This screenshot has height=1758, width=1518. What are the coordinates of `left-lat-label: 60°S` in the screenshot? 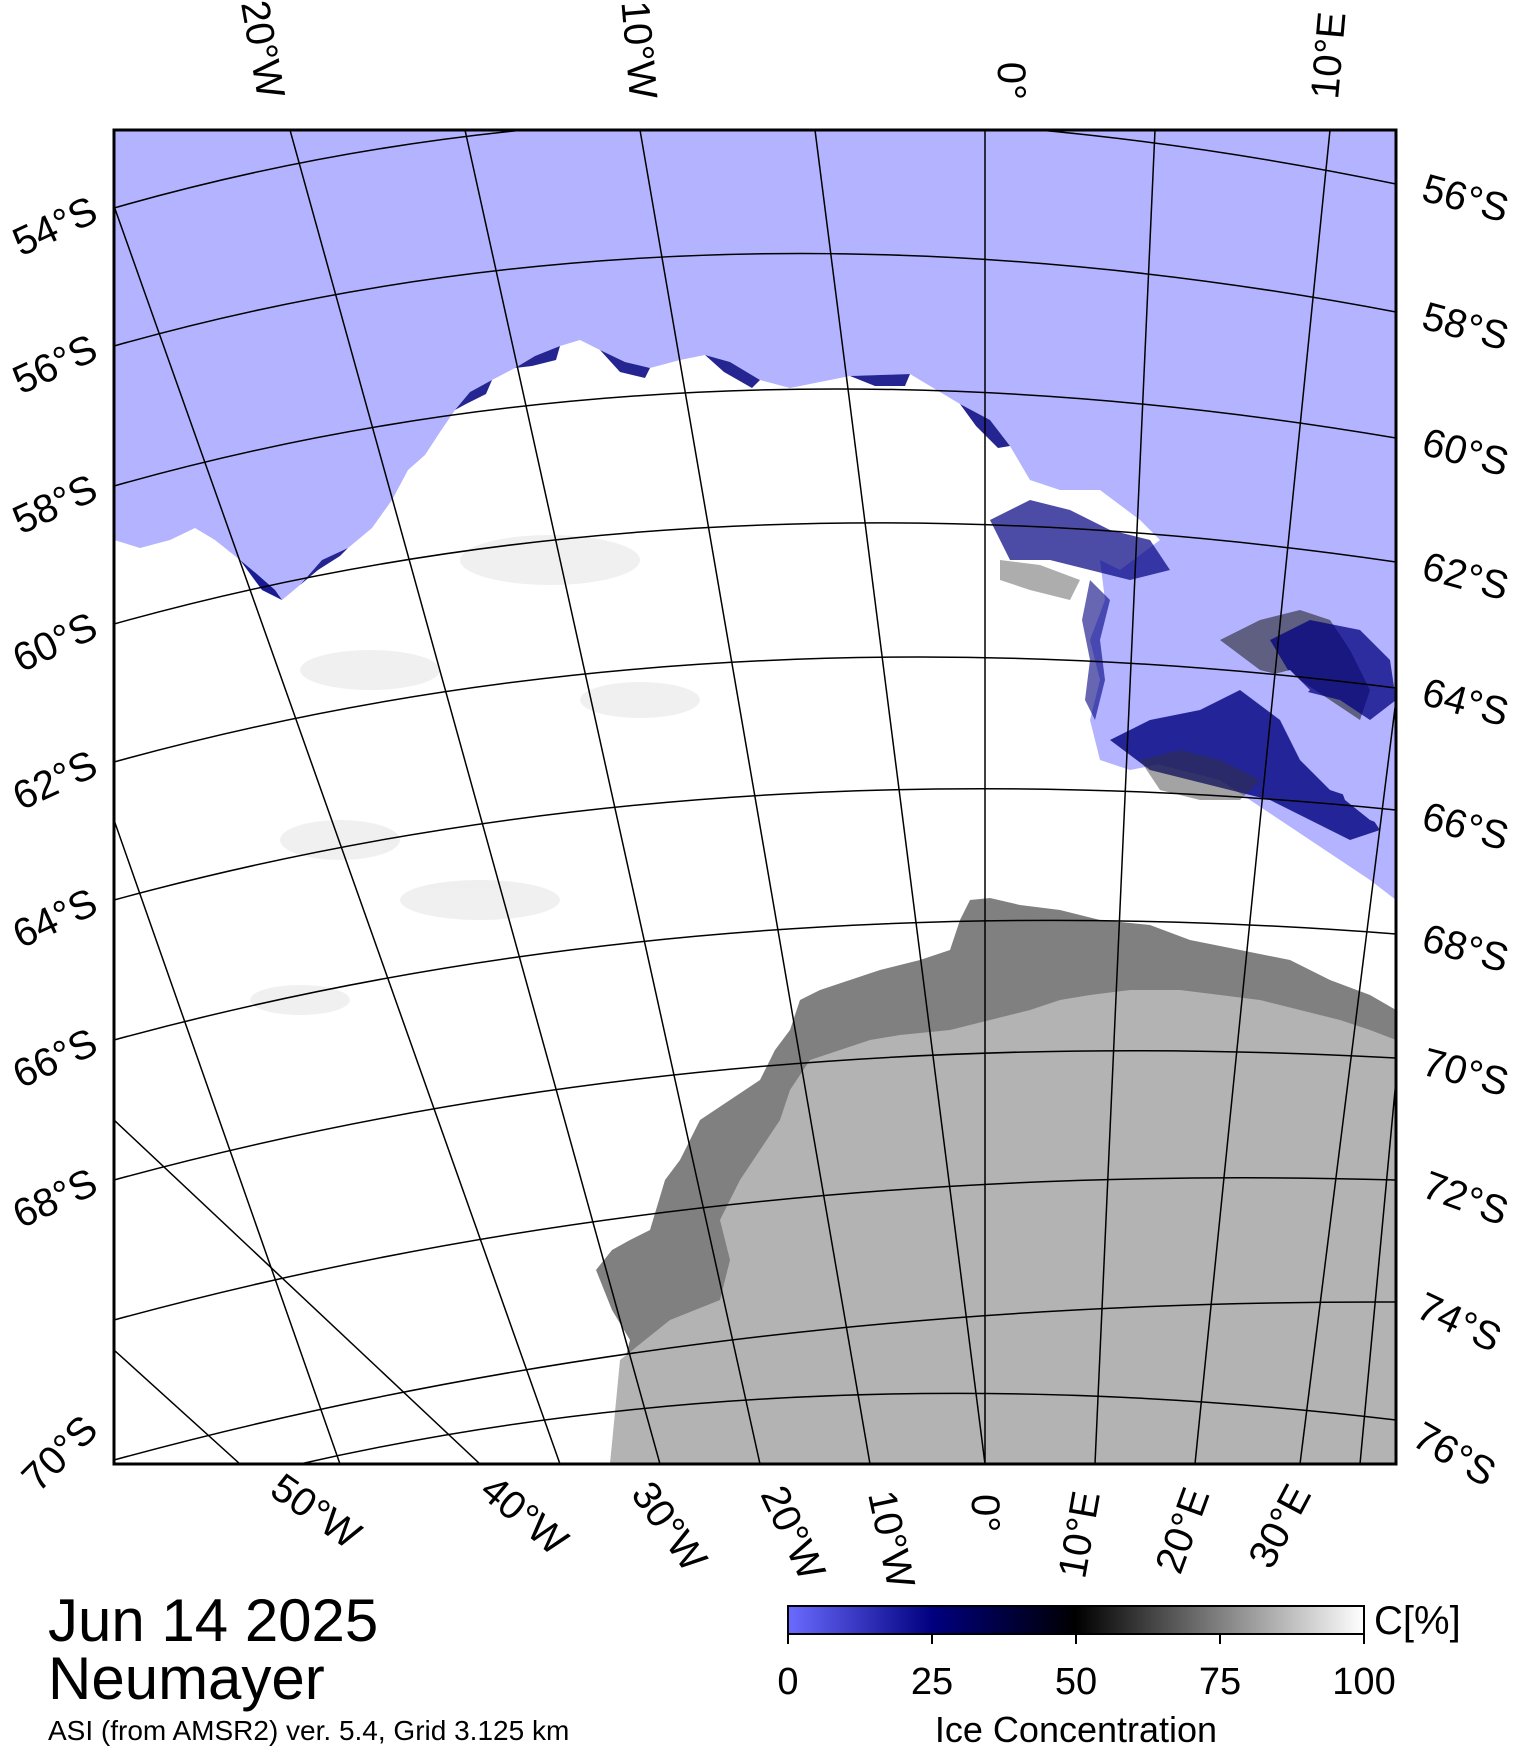 It's located at (55, 642).